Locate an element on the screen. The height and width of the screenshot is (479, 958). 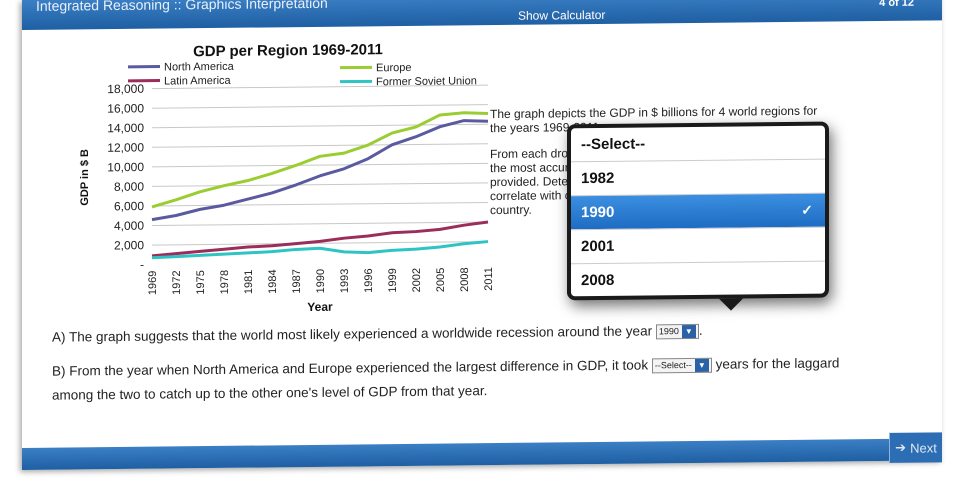
dropdown-option: --Select-- is located at coordinates (698, 144).